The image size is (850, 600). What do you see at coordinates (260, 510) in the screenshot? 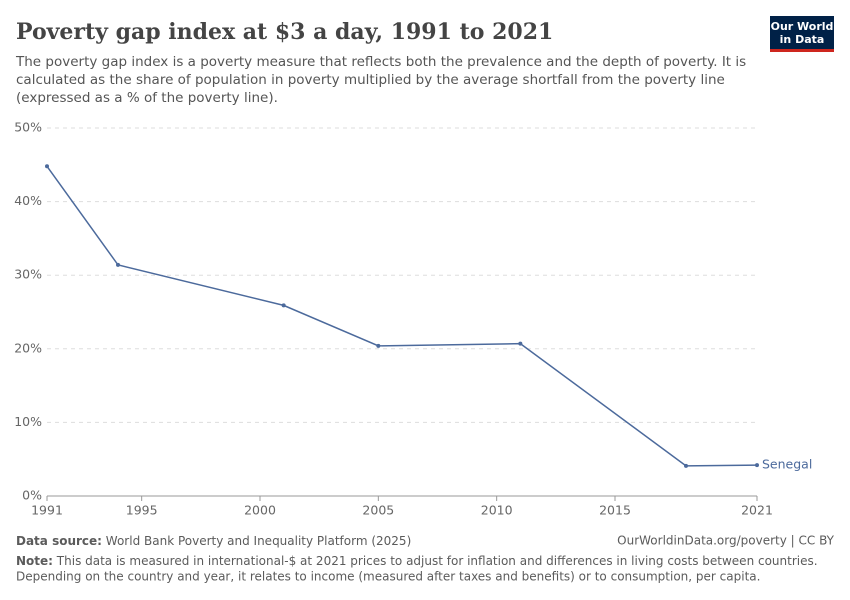
I see `x-tick-label: 2000` at bounding box center [260, 510].